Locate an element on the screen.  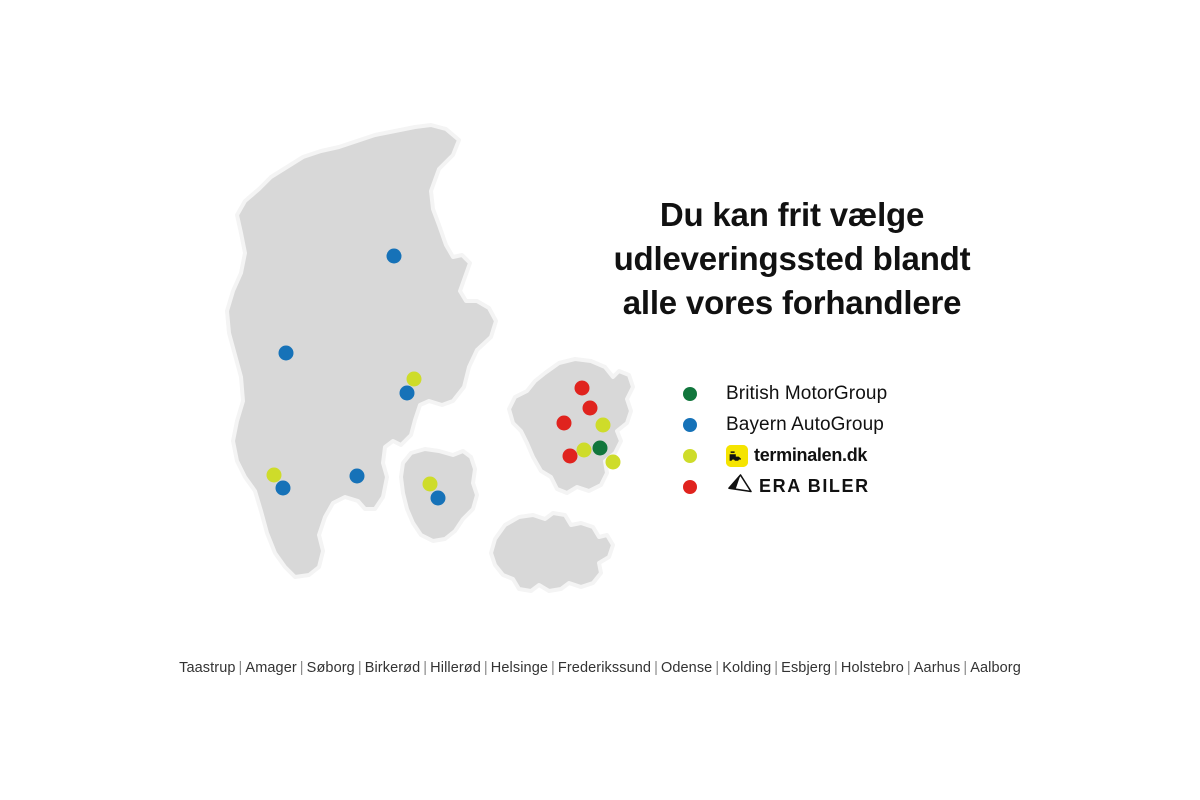
city-name-holstebro: Holstebro is located at coordinates (872, 668).